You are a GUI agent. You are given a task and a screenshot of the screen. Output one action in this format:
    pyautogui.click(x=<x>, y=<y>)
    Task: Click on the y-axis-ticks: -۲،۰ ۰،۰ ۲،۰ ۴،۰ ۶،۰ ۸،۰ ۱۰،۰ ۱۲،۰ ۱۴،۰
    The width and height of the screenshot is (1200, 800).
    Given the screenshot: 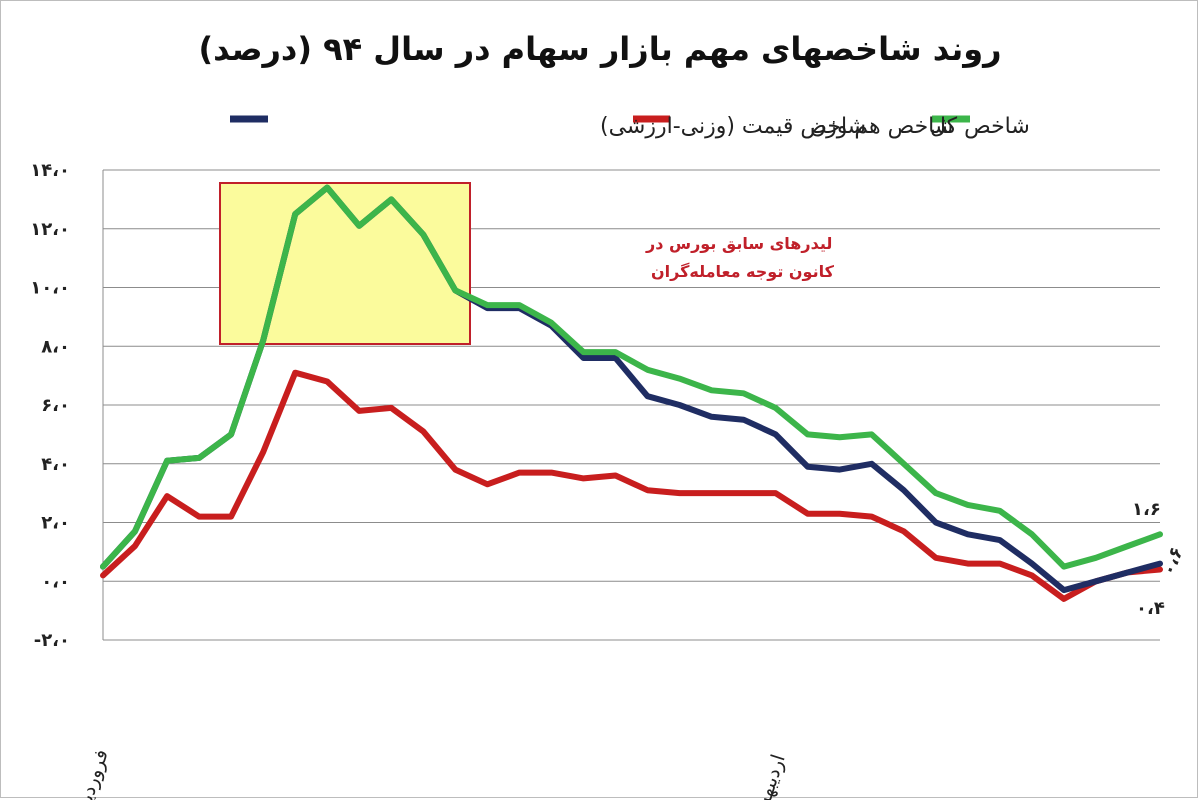 What is the action you would take?
    pyautogui.click(x=50, y=405)
    